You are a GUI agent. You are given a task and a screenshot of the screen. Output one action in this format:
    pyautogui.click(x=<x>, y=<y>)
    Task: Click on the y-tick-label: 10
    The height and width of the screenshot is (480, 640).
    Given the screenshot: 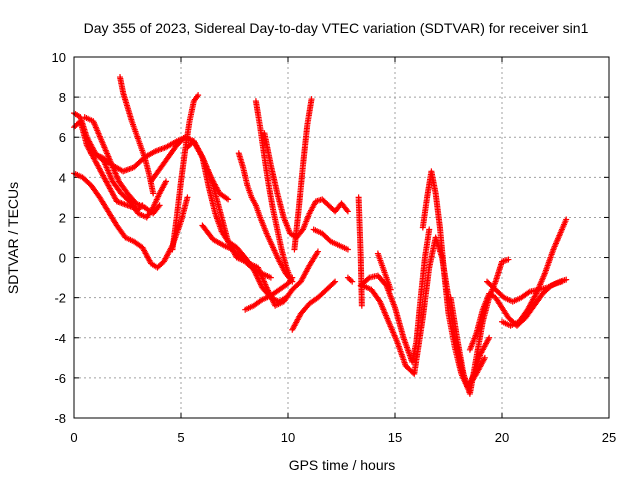 What is the action you would take?
    pyautogui.click(x=59, y=57)
    